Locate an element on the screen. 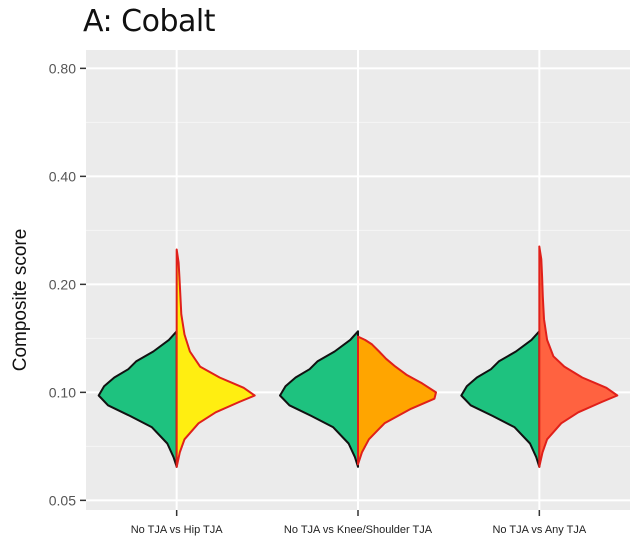  y-axis-title: Composite score is located at coordinates (20, 300).